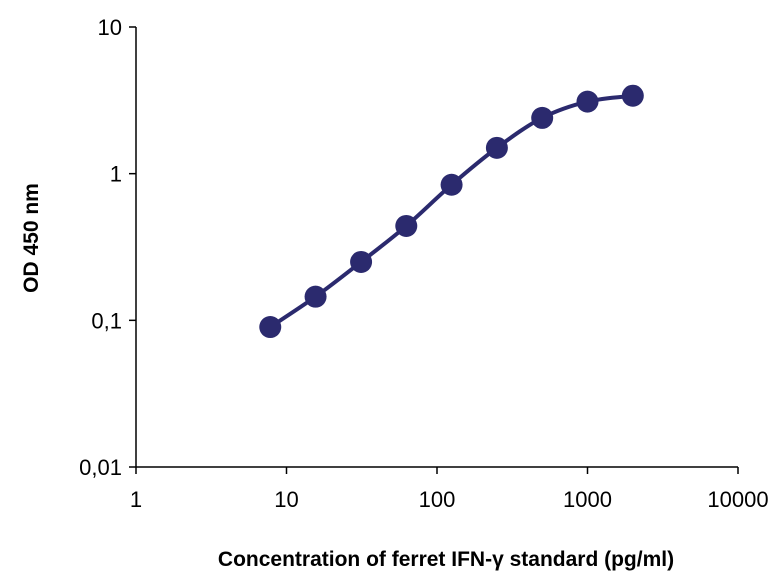 Image resolution: width=782 pixels, height=579 pixels. I want to click on x-tick-label: 1000, so click(587, 499).